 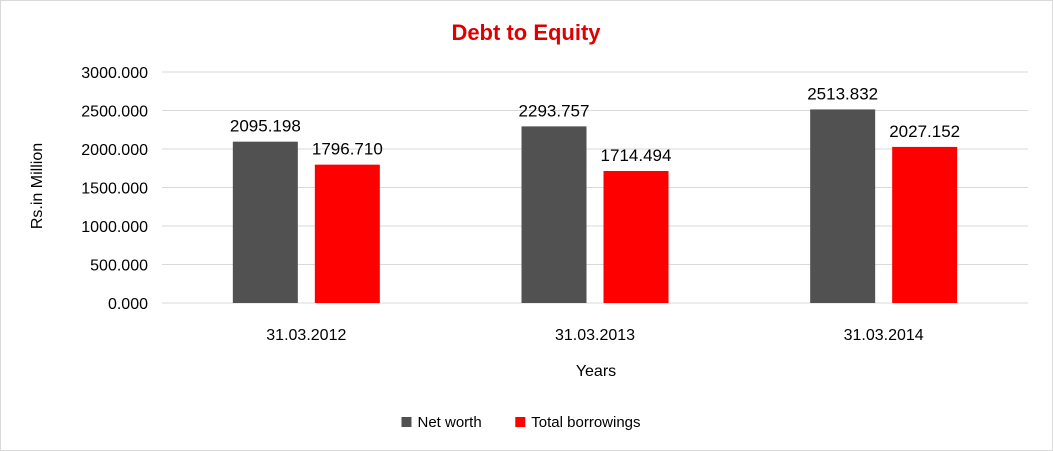 What do you see at coordinates (526, 32) in the screenshot?
I see `chart-title: Debt to Equity` at bounding box center [526, 32].